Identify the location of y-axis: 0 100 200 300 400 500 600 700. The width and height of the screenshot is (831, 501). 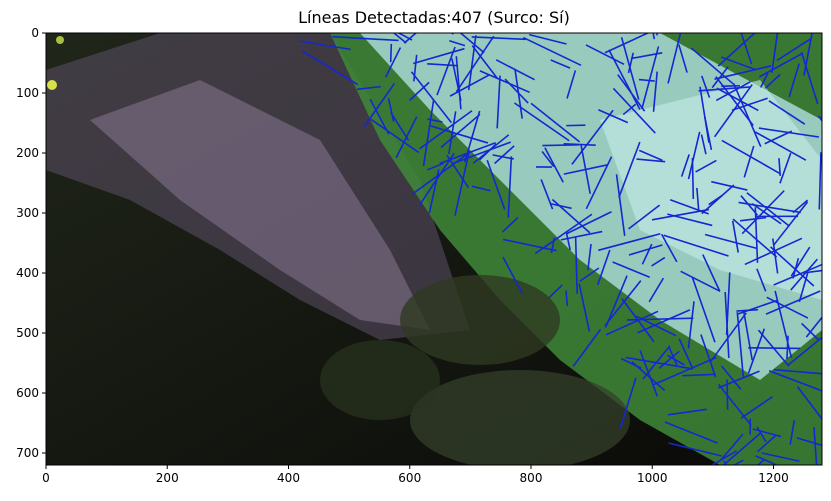
(31, 243).